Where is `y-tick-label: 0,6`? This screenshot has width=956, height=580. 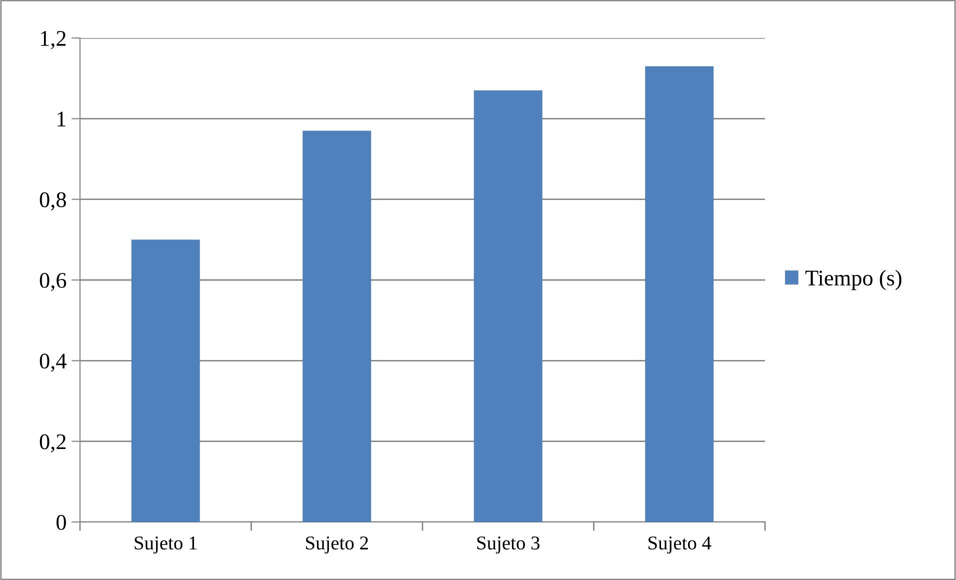 y-tick-label: 0,6 is located at coordinates (53, 282).